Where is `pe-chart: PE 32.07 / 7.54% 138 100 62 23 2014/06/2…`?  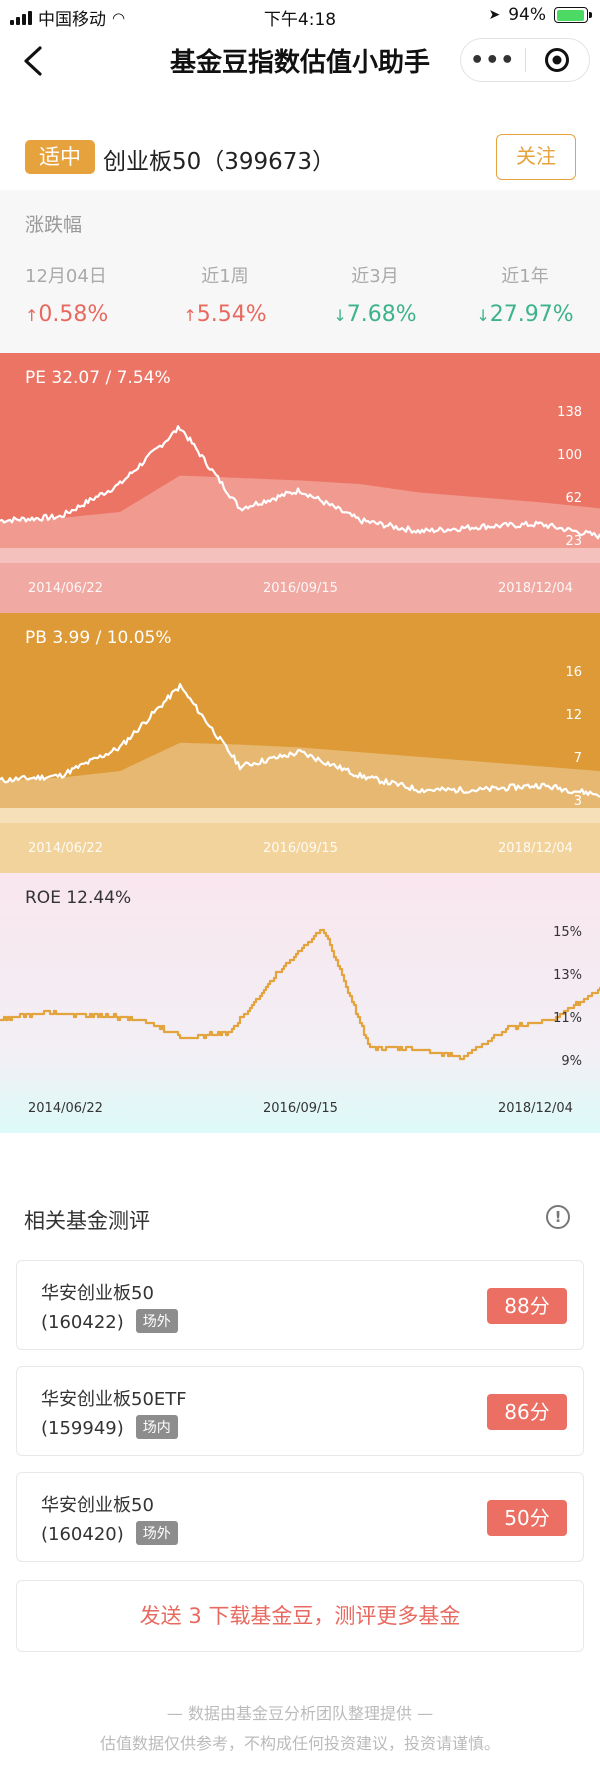 pe-chart: PE 32.07 / 7.54% 138 100 62 23 2014/06/2… is located at coordinates (300, 483).